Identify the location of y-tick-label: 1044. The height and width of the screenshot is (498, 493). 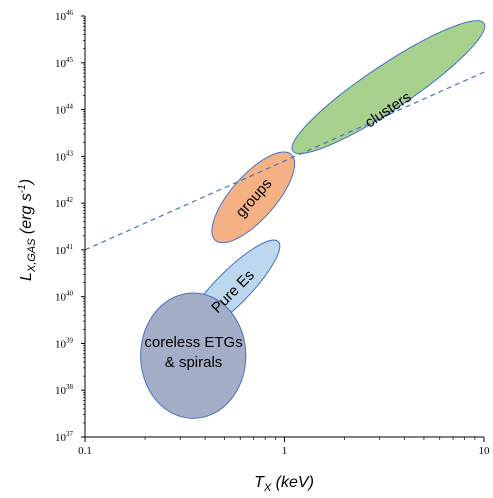
(64, 110).